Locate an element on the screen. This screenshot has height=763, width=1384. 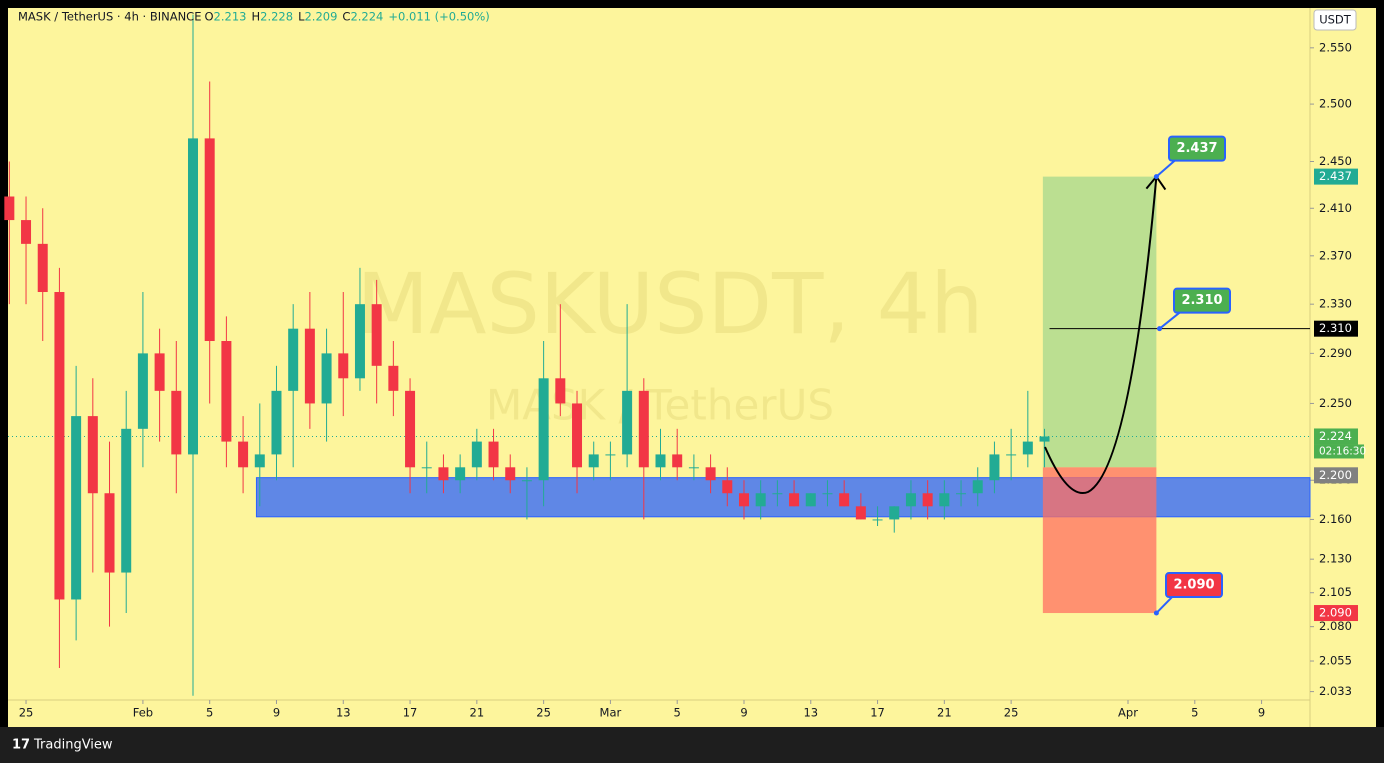
countdown-bg is located at coordinates (1339, 451).